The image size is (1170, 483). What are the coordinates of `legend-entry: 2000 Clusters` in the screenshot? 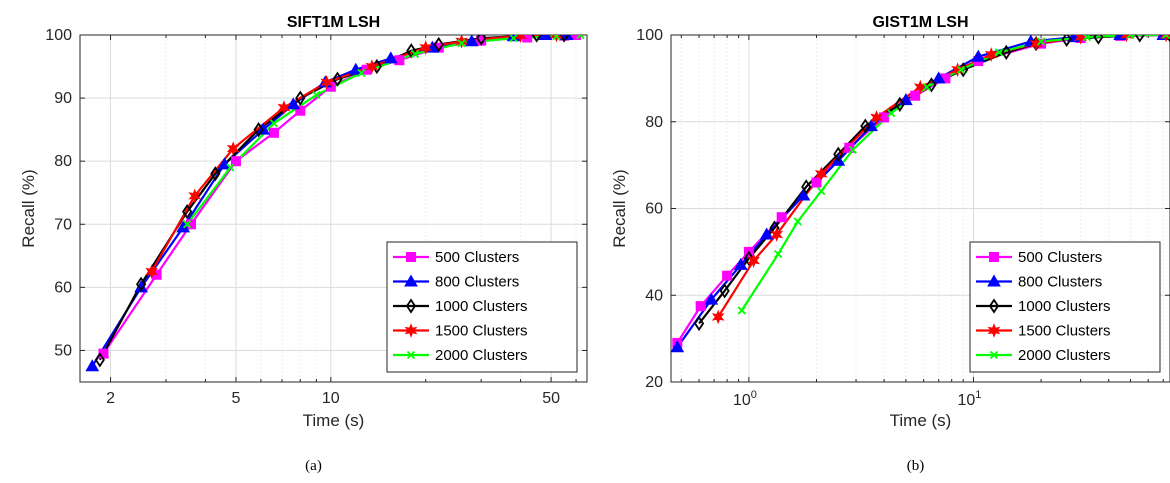 It's located at (481, 355).